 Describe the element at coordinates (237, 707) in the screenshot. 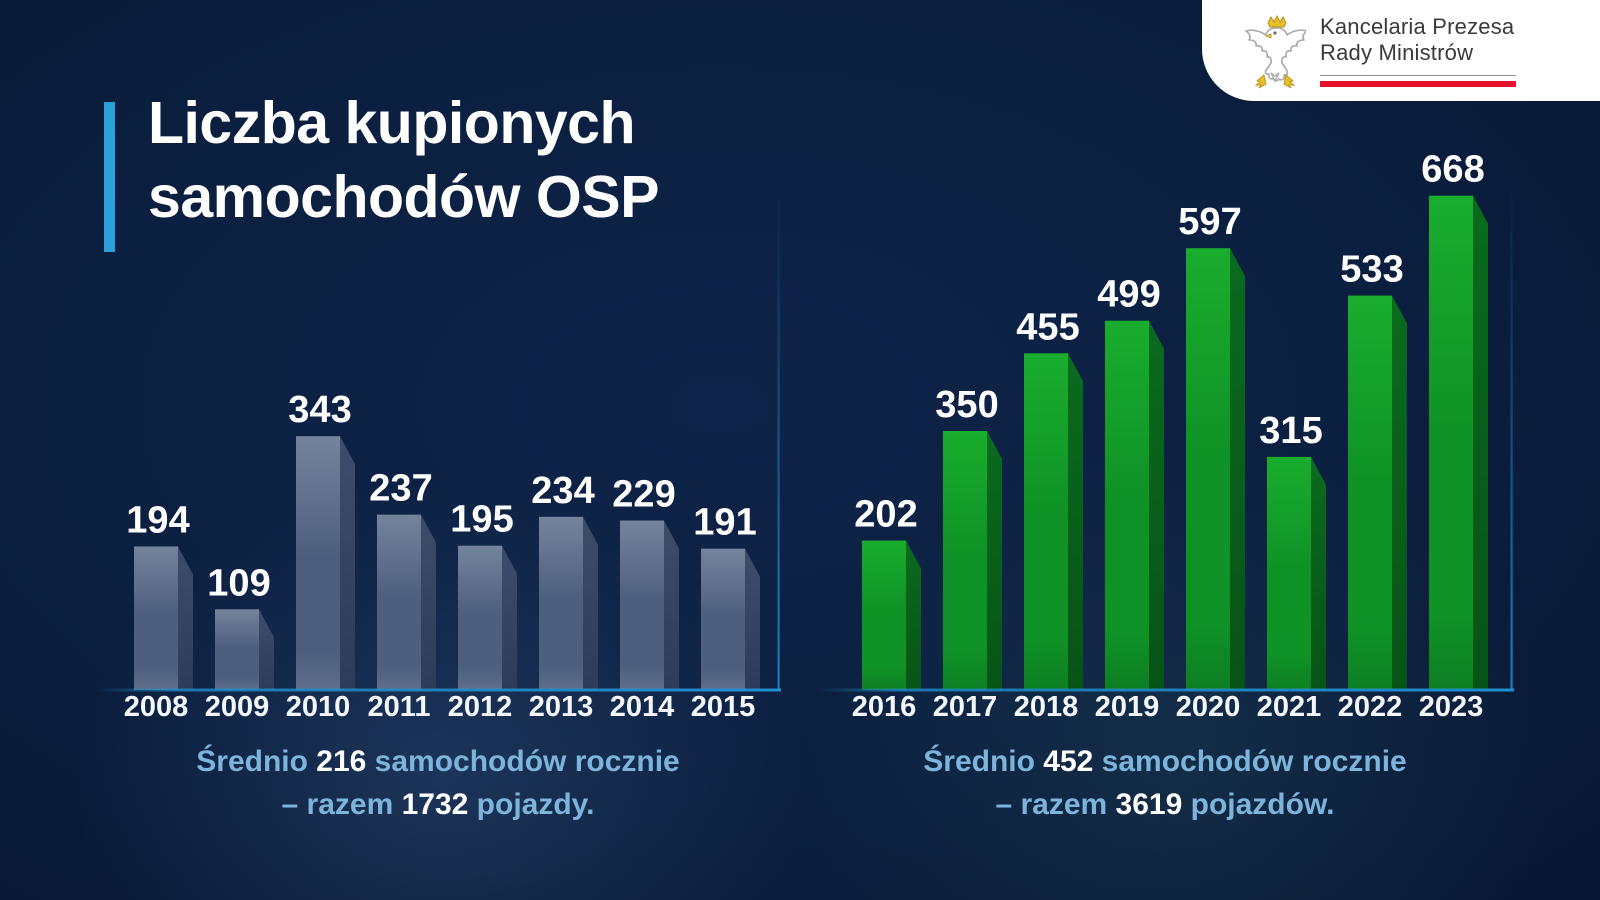

I see `x-axis-year-label: 2009` at that location.